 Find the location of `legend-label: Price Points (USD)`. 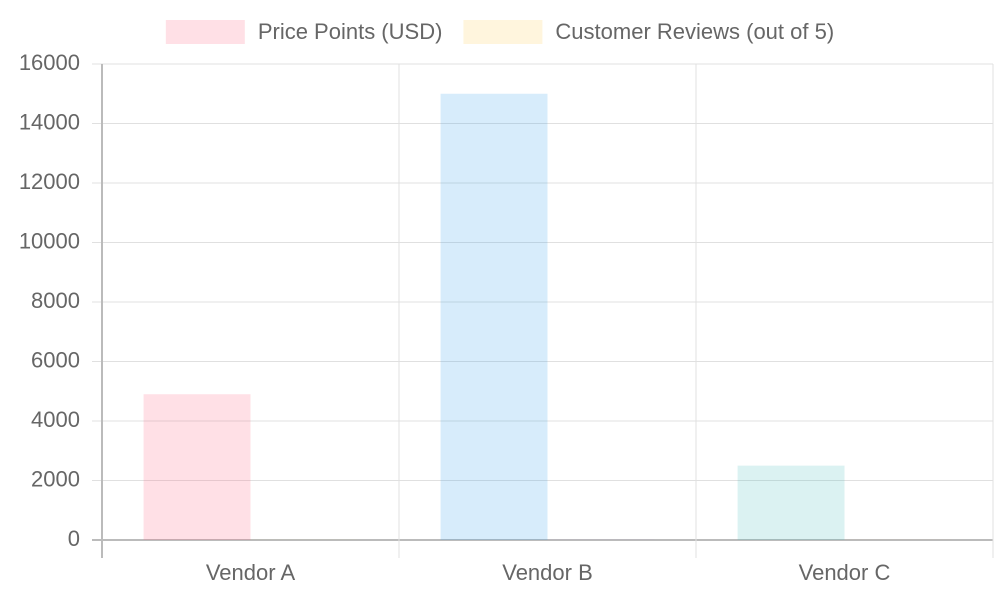

legend-label: Price Points (USD) is located at coordinates (350, 31).